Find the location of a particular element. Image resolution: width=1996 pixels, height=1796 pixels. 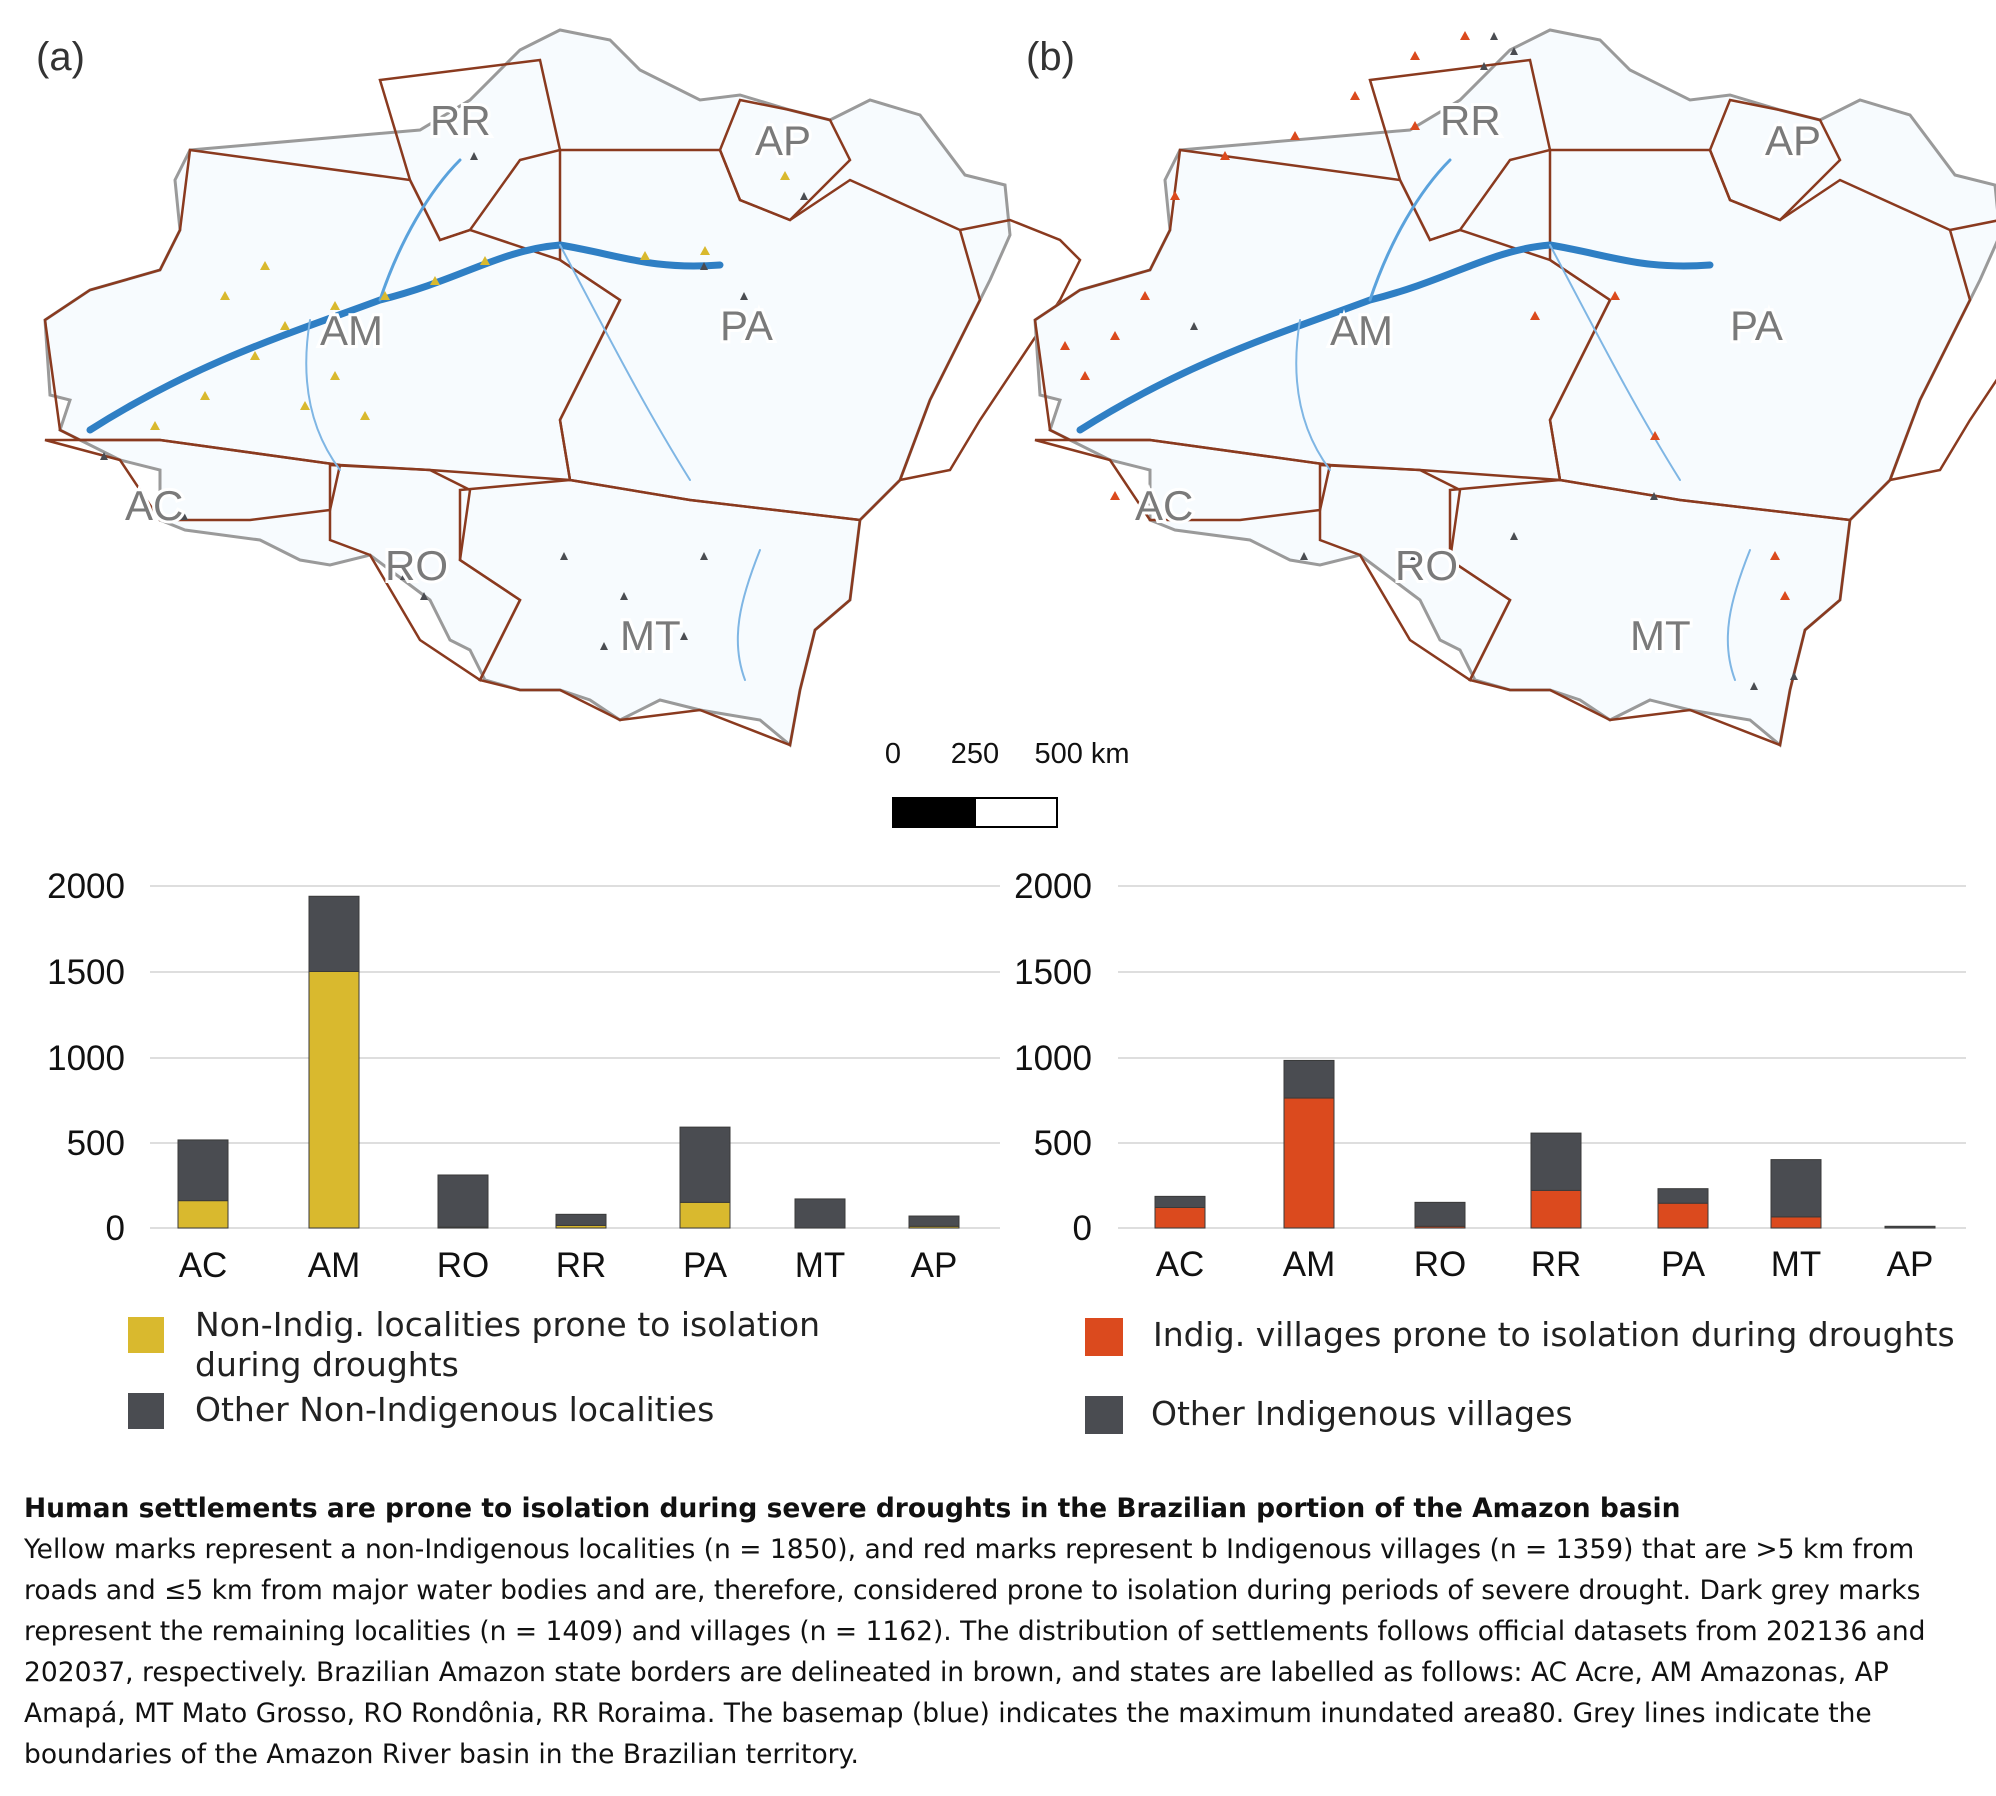

scale-bar: 0 250 500 km is located at coordinates (1007, 783).